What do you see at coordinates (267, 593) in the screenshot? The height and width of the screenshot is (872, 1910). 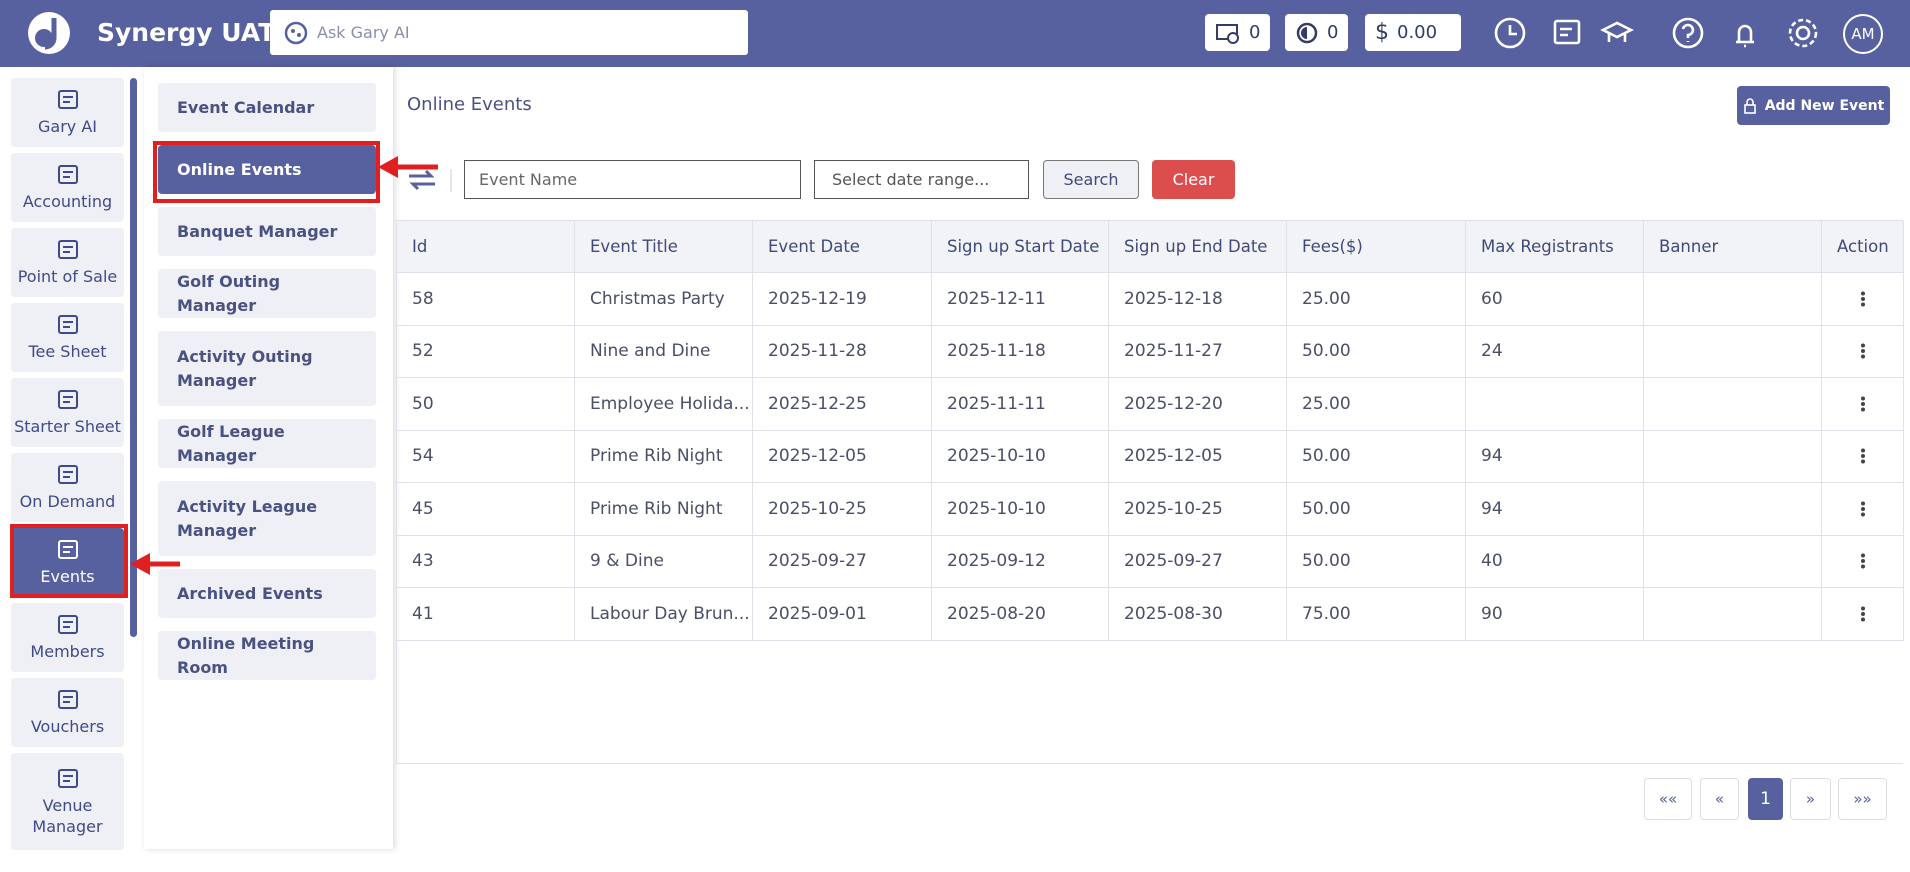 I see `submenu-item: Archived Events` at bounding box center [267, 593].